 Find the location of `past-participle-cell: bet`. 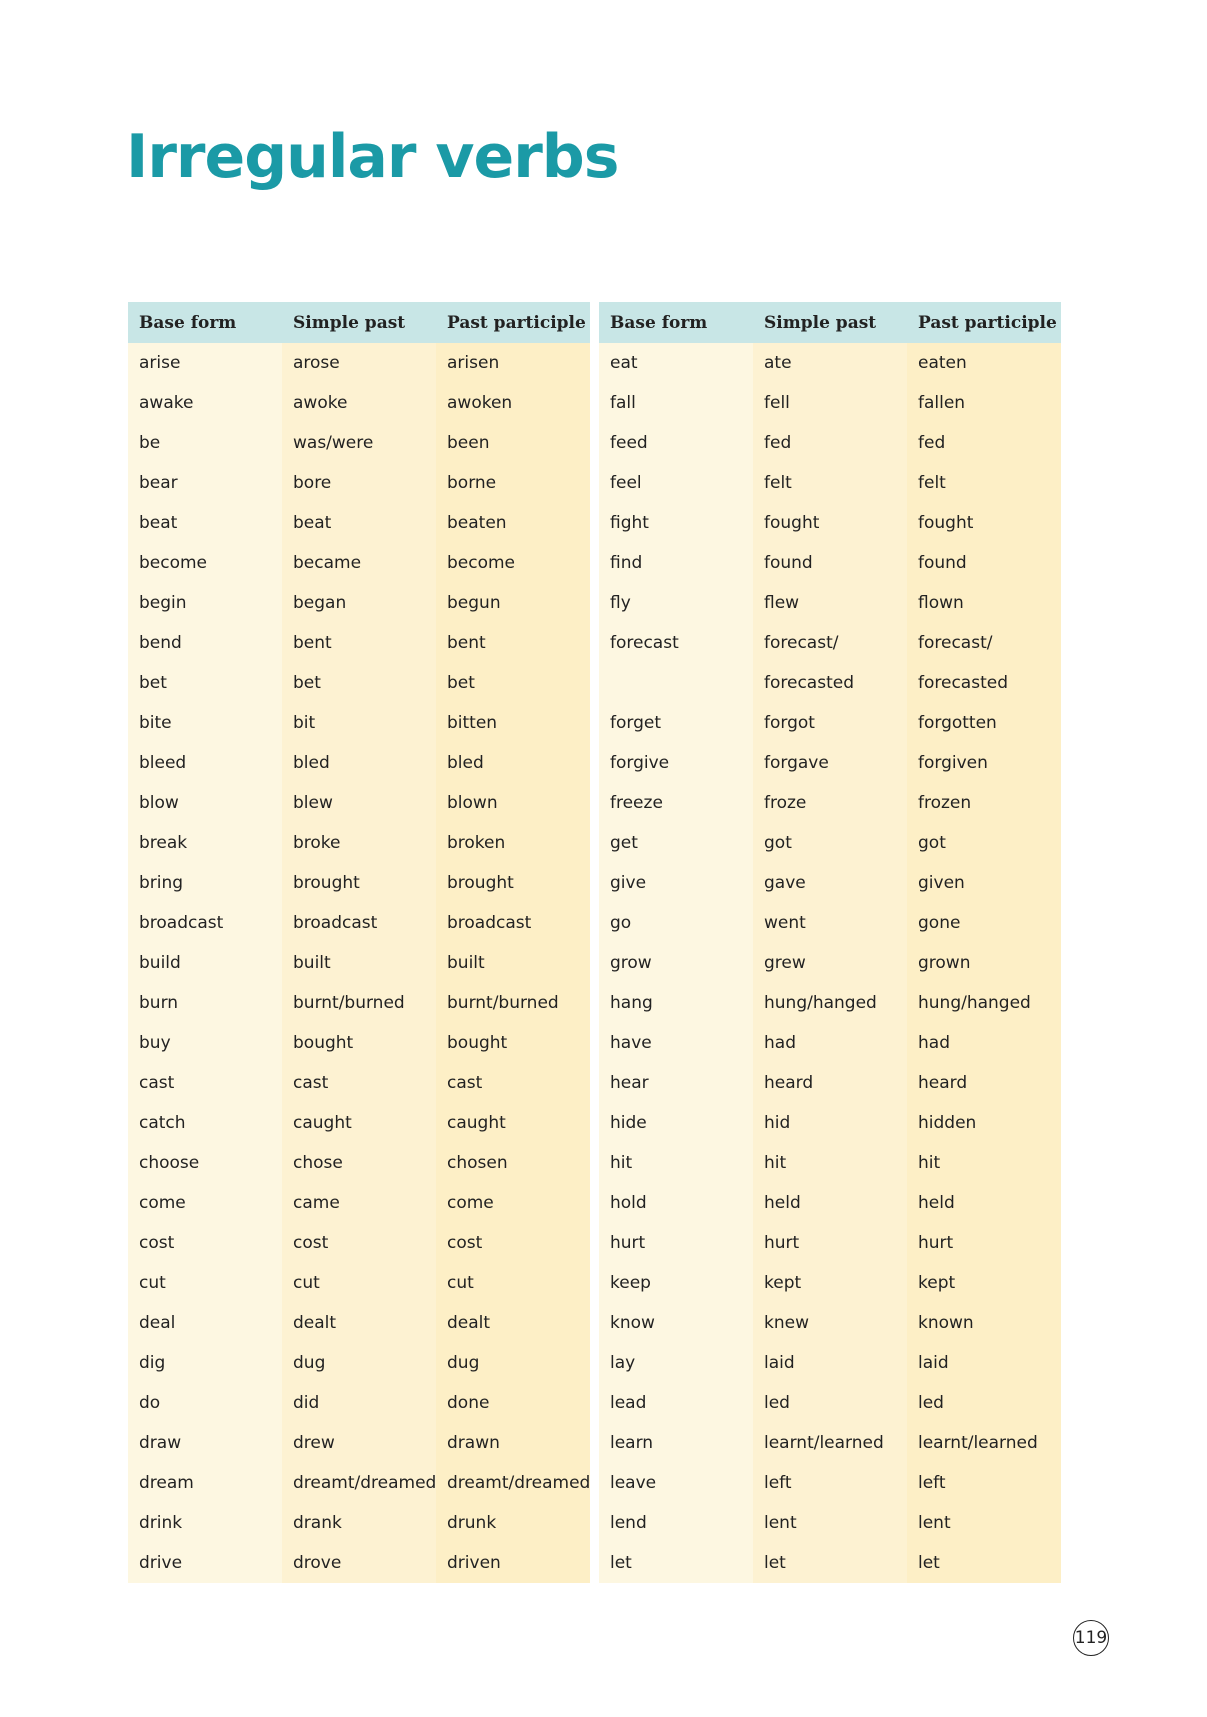

past-participle-cell: bet is located at coordinates (513, 683).